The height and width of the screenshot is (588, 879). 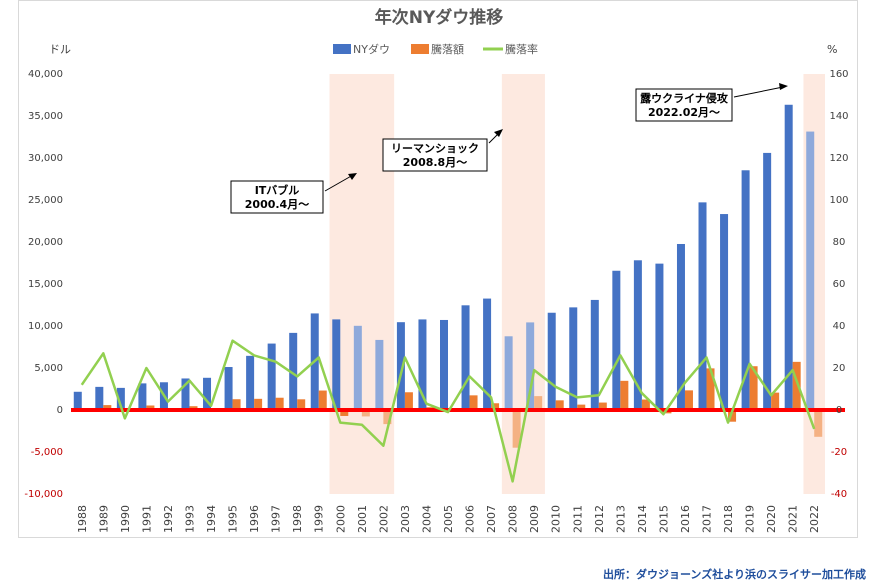 What do you see at coordinates (45, 200) in the screenshot?
I see `left-tick-label: 25,000` at bounding box center [45, 200].